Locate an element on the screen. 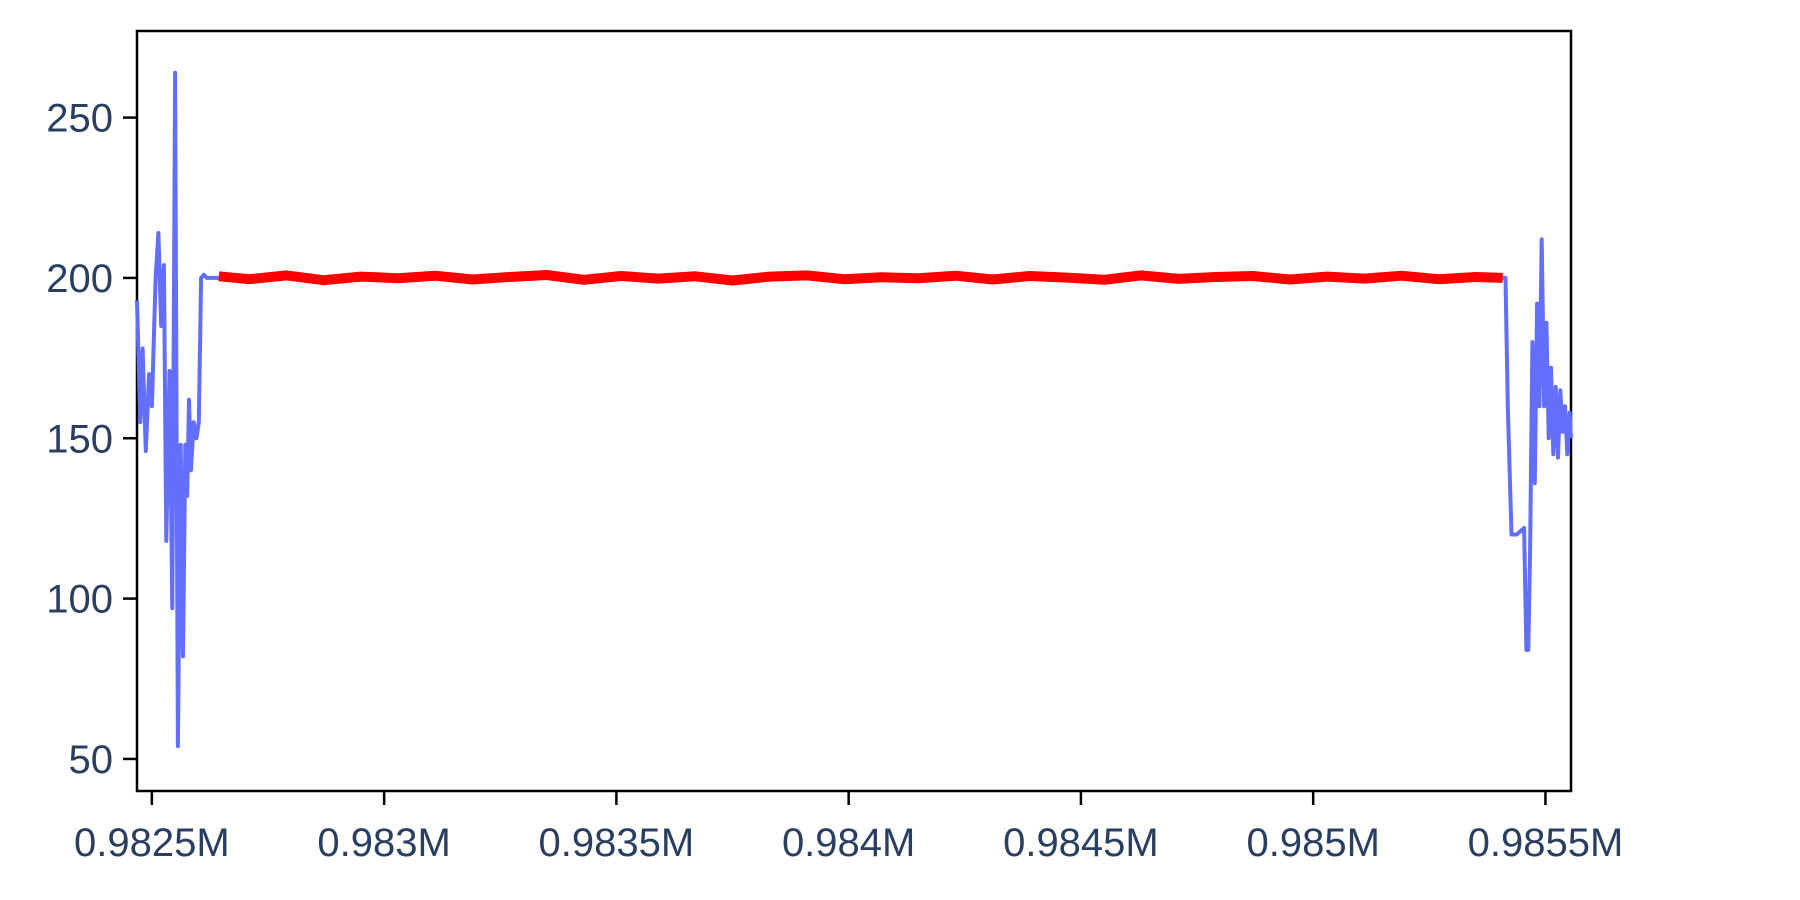  y-axis: 50 100 150 200 250 is located at coordinates (91, 439).